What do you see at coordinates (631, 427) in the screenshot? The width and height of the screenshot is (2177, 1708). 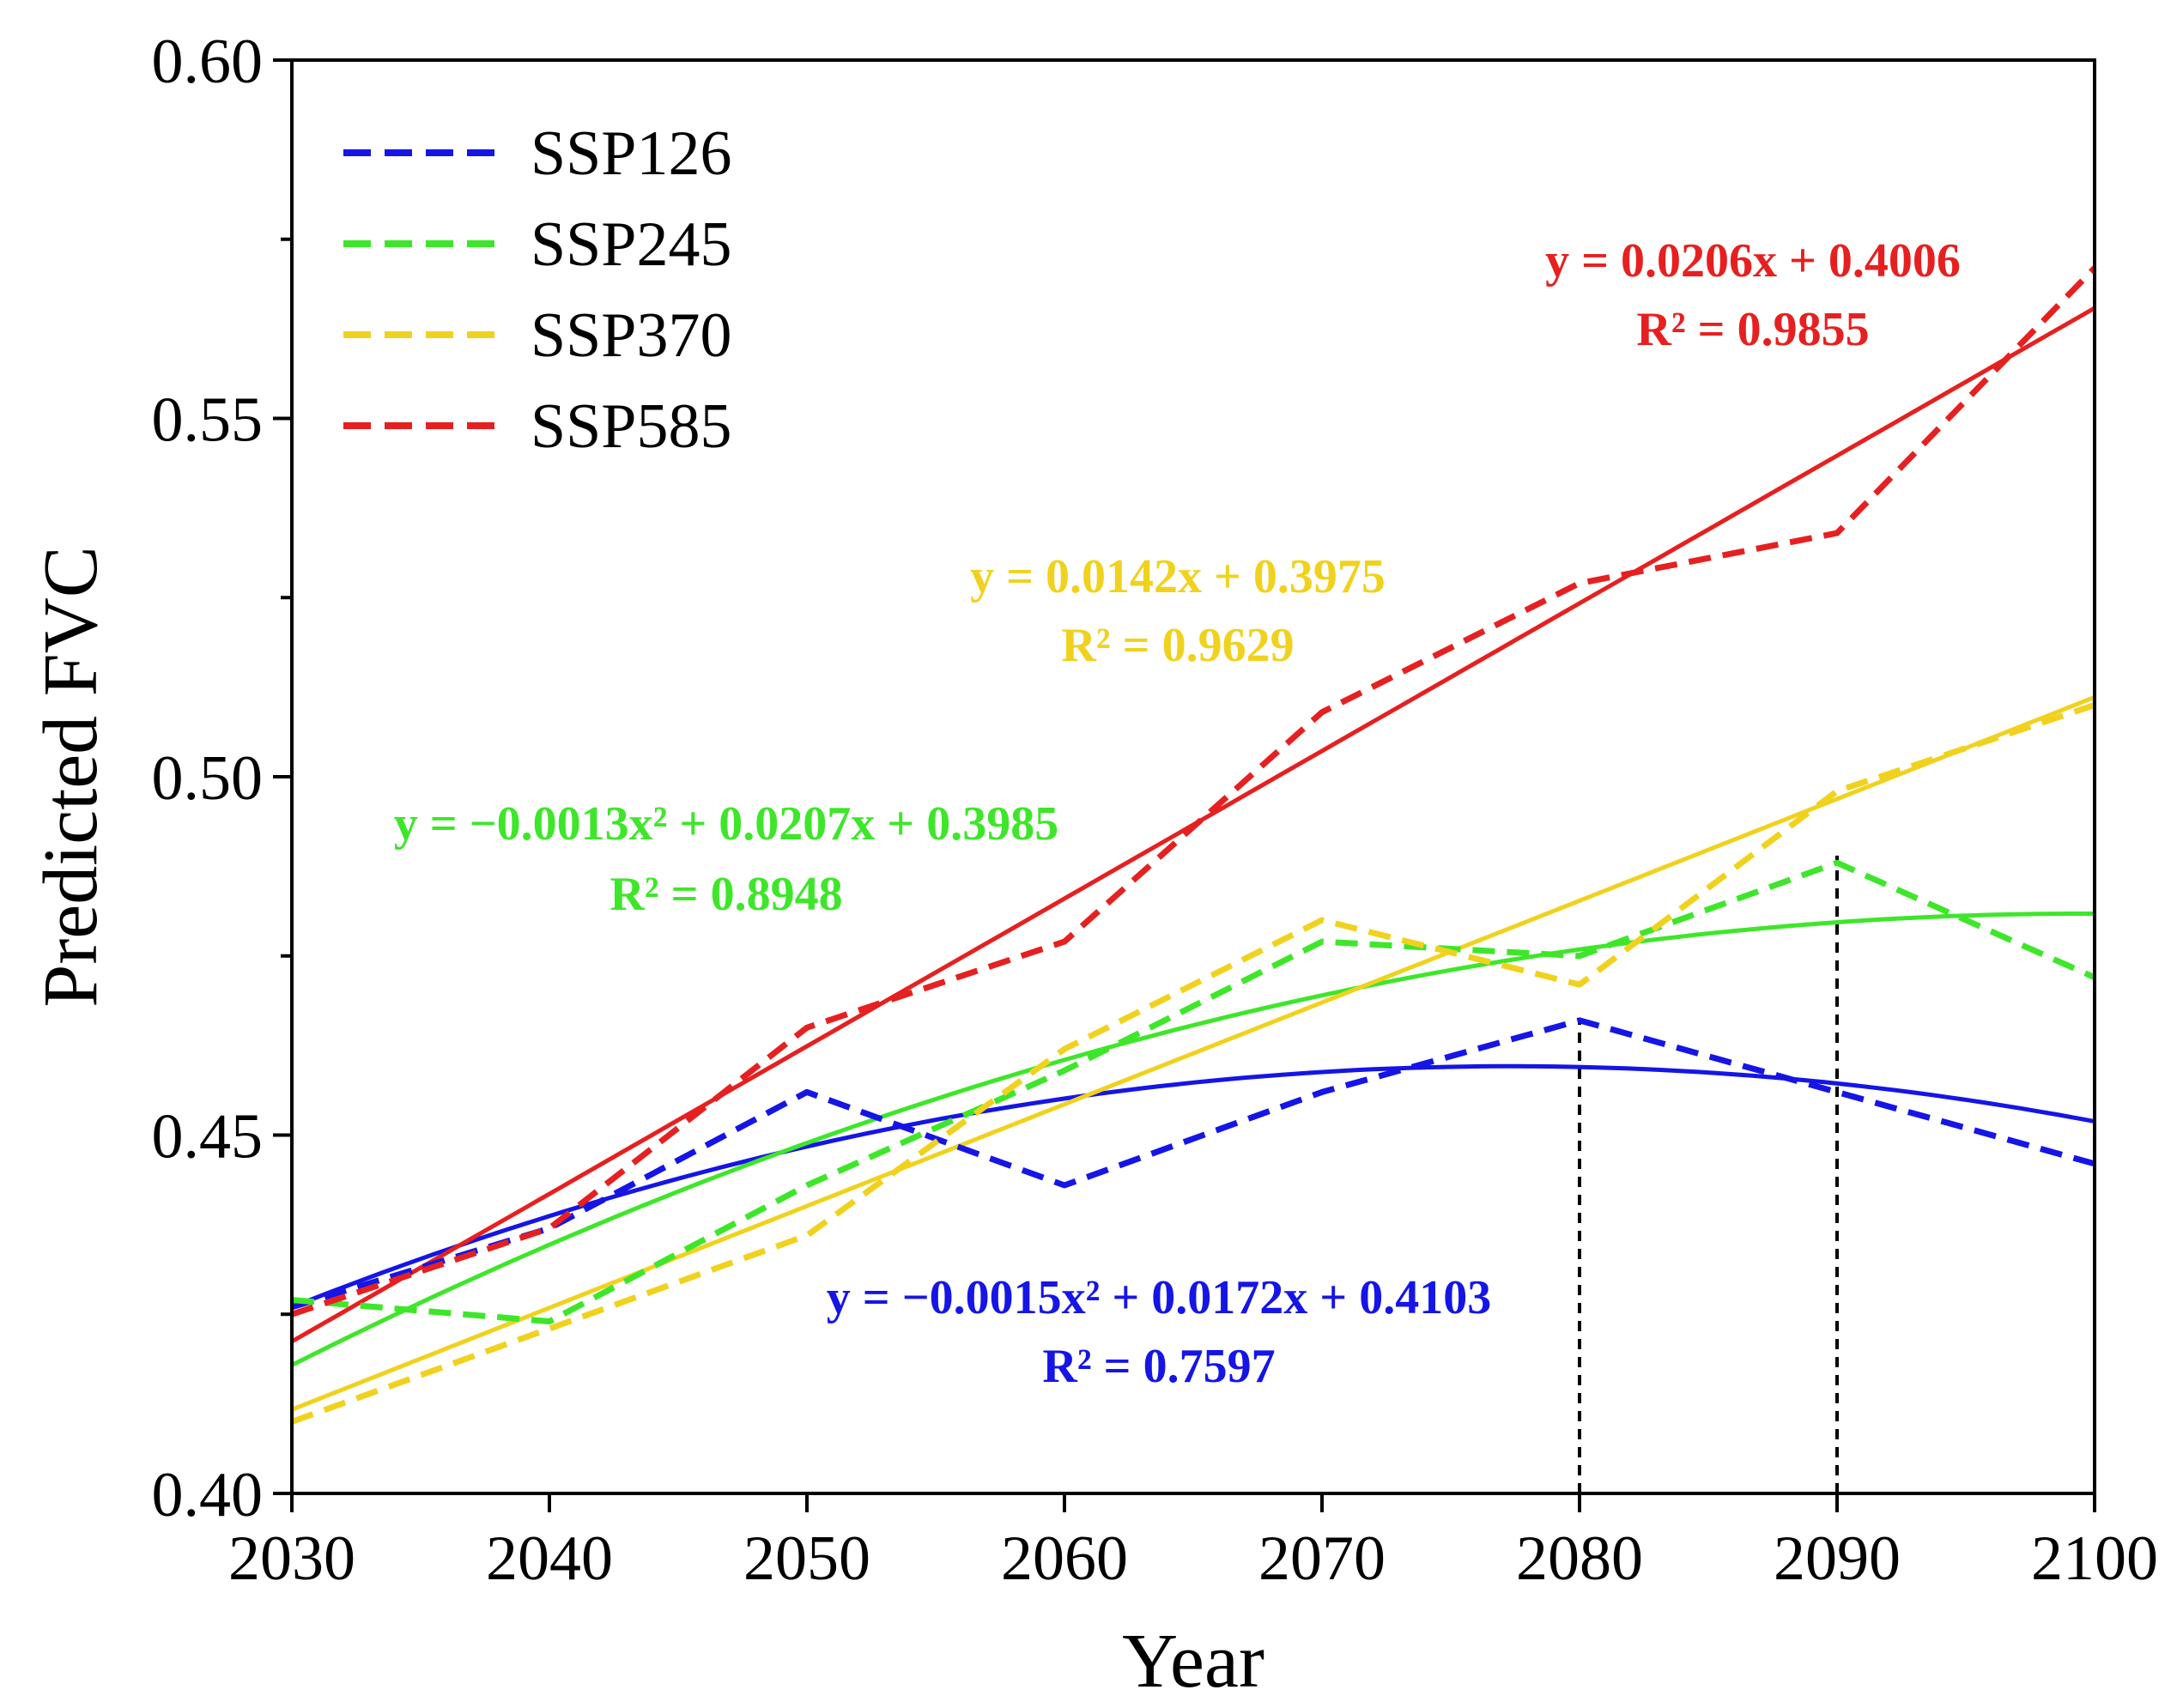 I see `legend-label-ssp585: SSP585` at bounding box center [631, 427].